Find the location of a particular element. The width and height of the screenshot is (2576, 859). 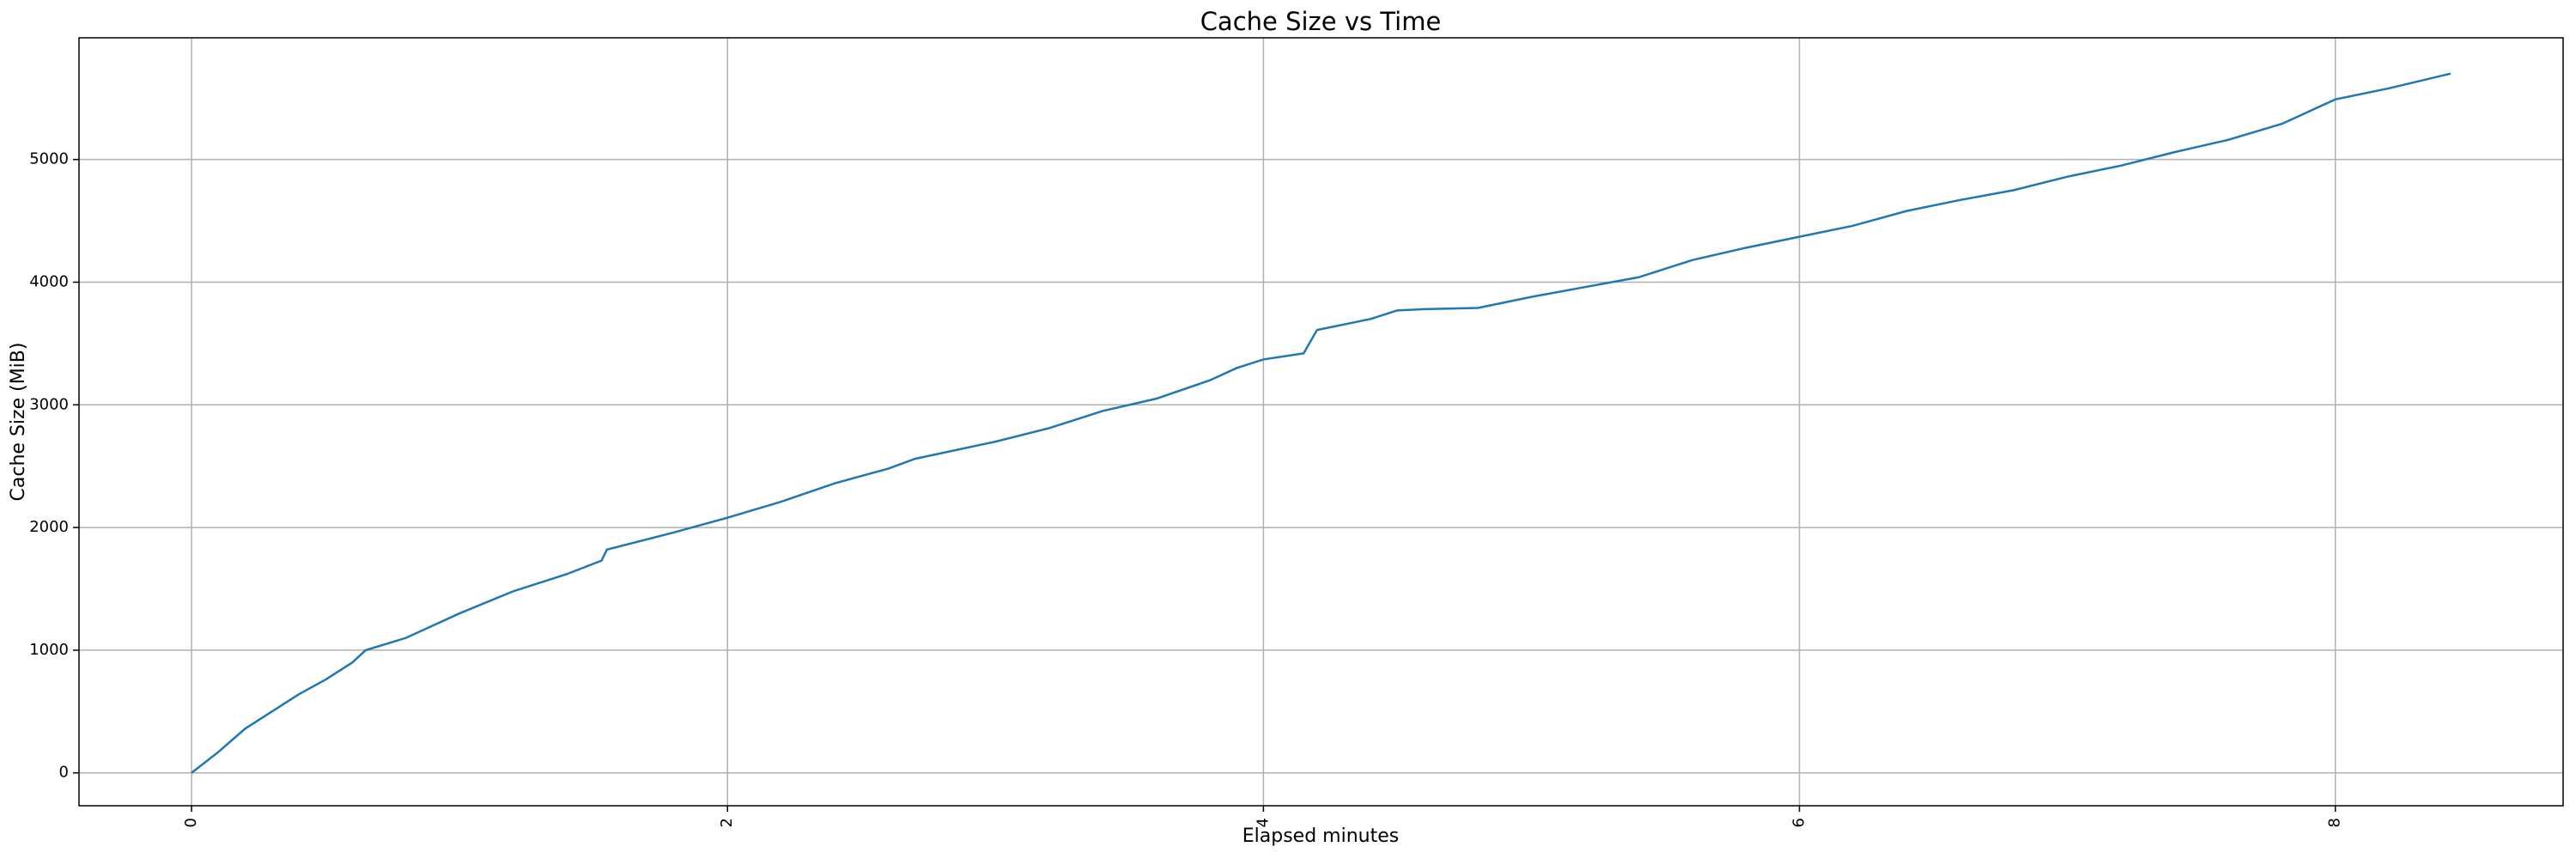

y-tick-label: 2000 is located at coordinates (49, 527).